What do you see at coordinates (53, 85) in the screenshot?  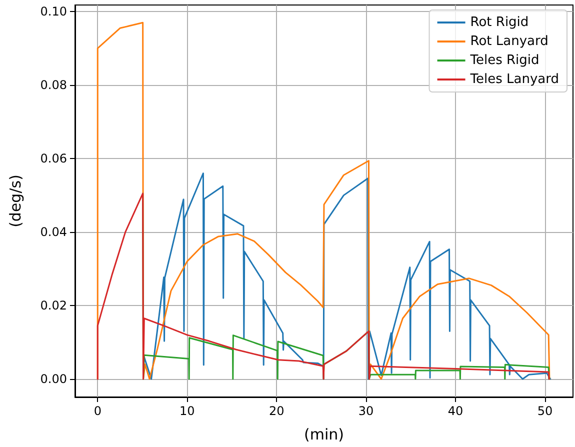 I see `y-tick-label: 0.08` at bounding box center [53, 85].